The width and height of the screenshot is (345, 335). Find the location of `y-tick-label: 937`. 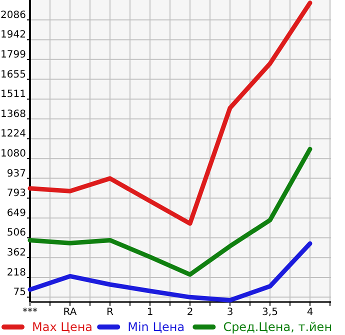

y-tick-label: 937 is located at coordinates (16, 174).